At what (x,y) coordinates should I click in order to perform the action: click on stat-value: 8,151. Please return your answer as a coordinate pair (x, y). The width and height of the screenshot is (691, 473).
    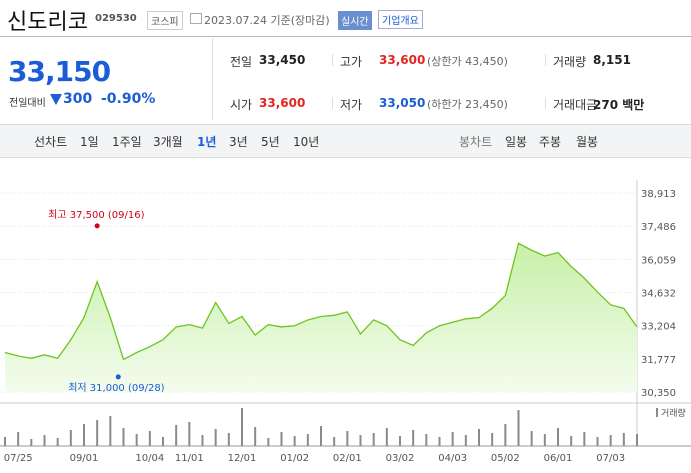
    Looking at the image, I should click on (612, 60).